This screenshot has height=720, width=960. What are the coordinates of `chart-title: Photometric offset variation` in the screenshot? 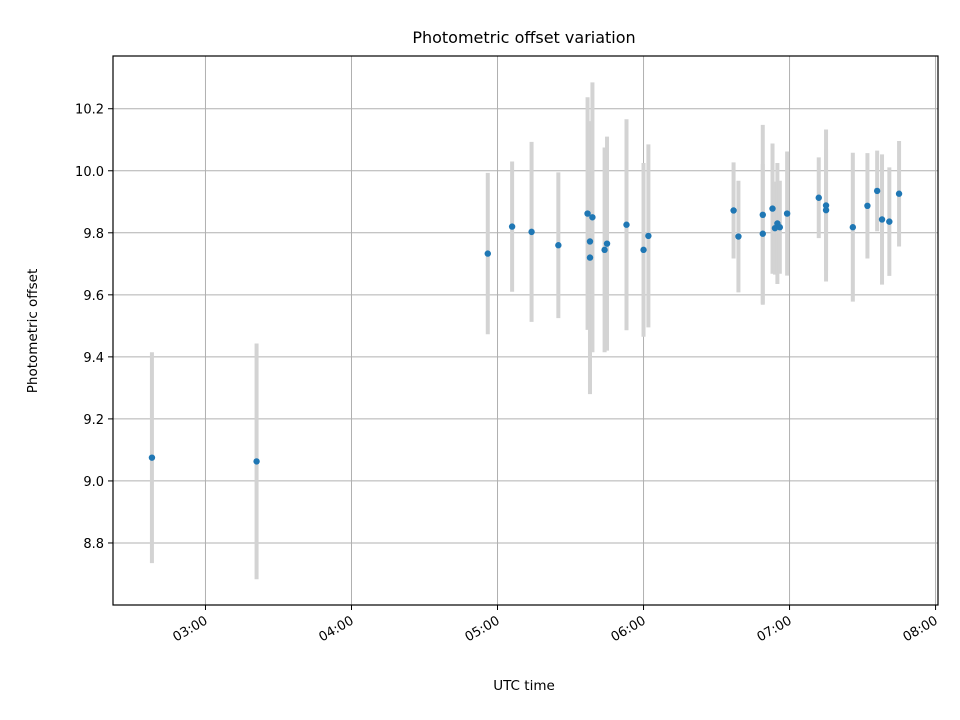 It's located at (523, 37).